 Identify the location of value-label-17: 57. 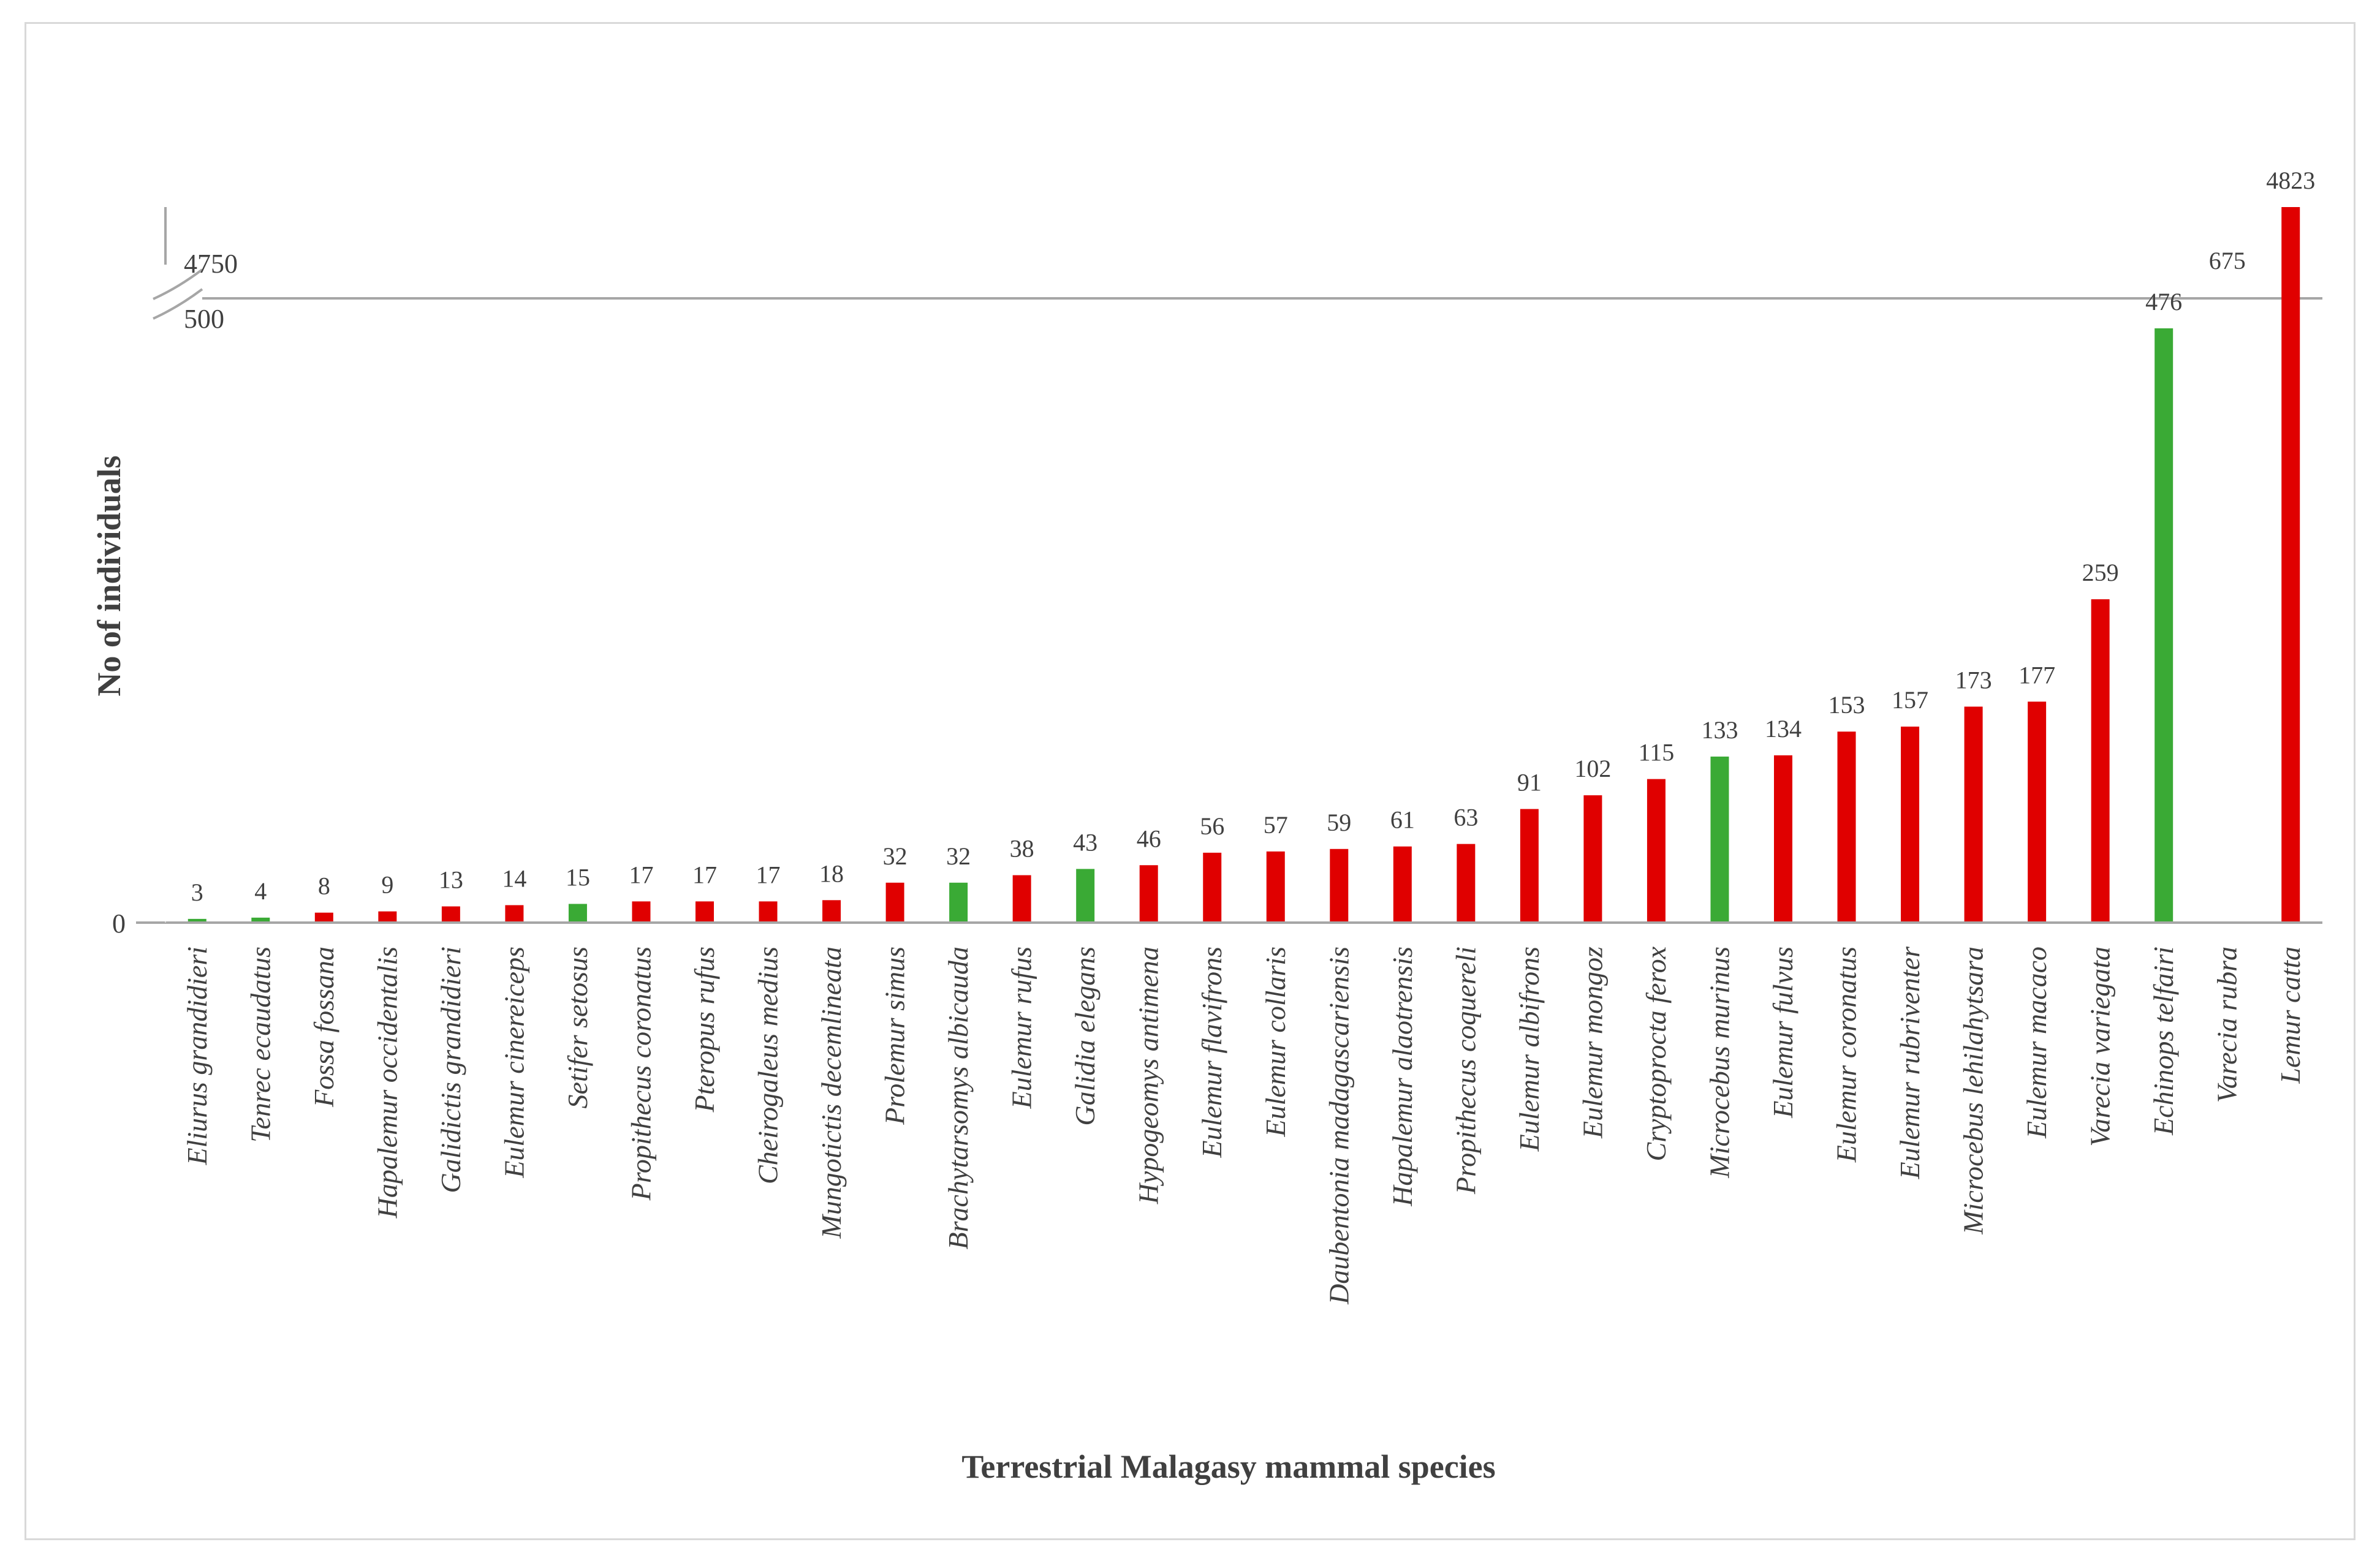
(1276, 825).